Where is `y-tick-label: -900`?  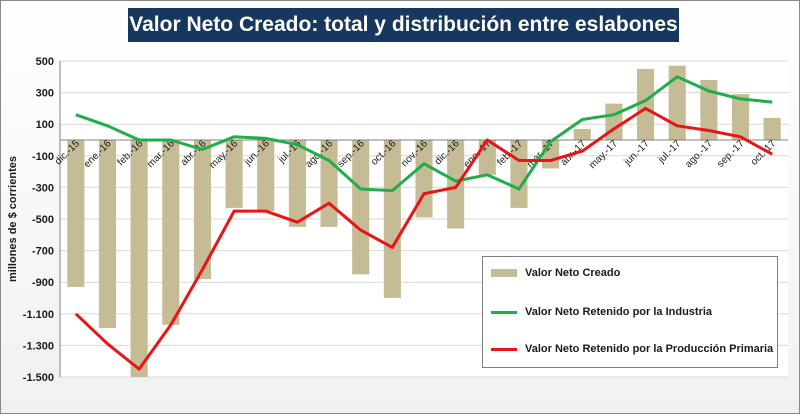 y-tick-label: -900 is located at coordinates (43, 283).